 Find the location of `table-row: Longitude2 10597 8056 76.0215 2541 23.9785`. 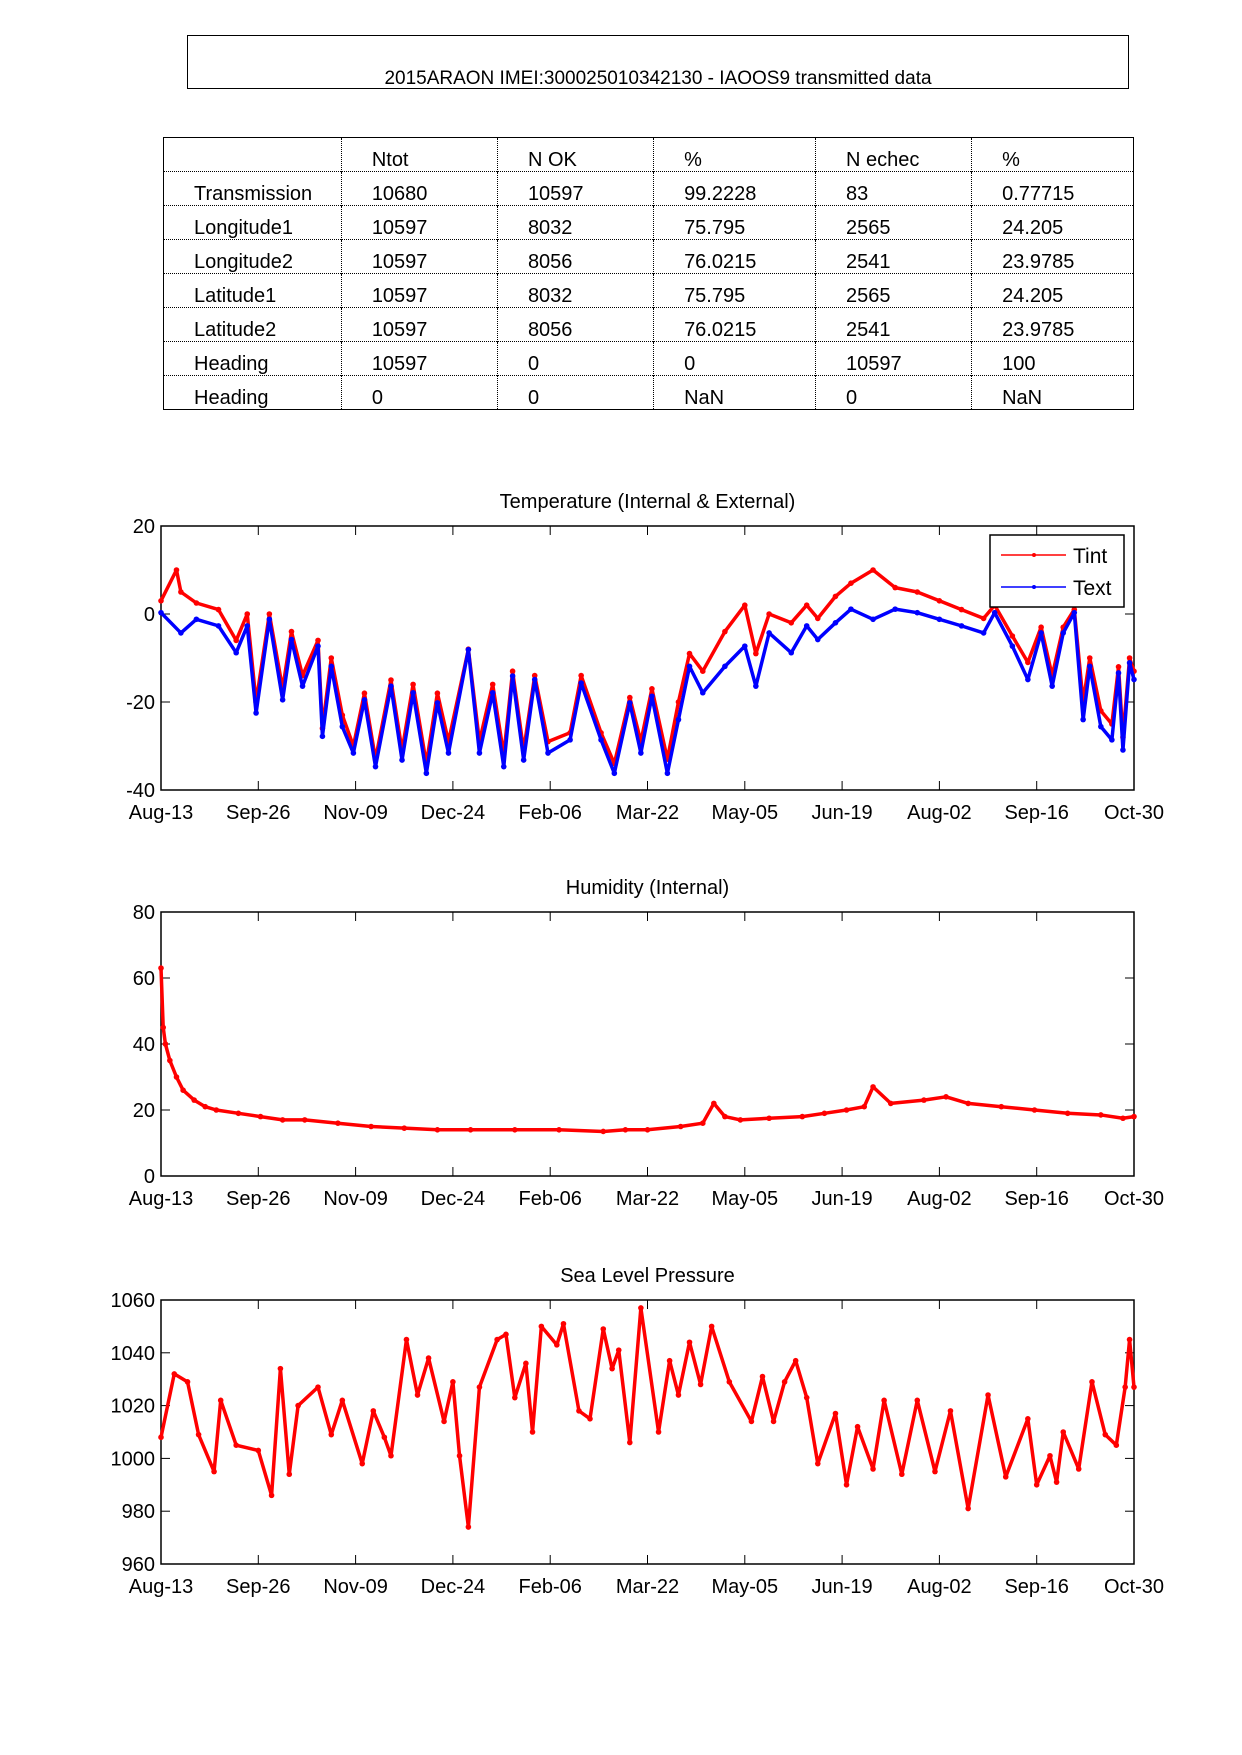

table-row: Longitude2 10597 8056 76.0215 2541 23.9785 is located at coordinates (648, 256).